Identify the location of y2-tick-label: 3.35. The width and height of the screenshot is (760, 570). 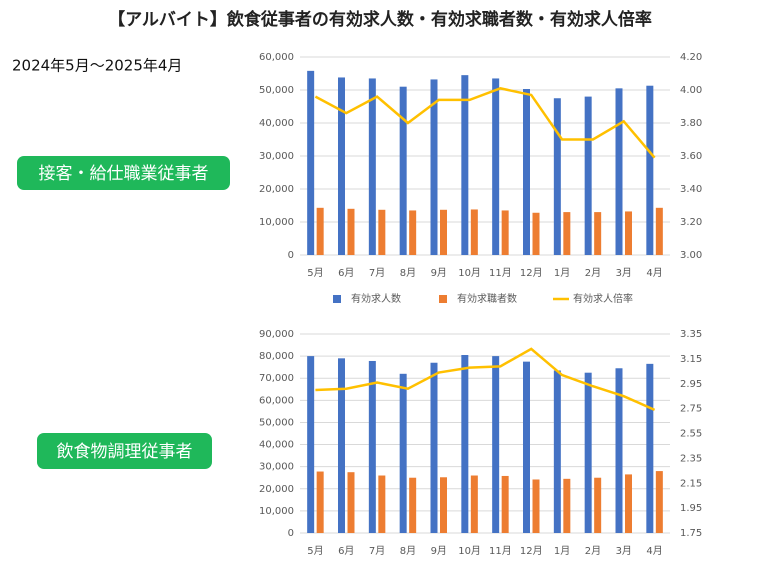
(691, 334).